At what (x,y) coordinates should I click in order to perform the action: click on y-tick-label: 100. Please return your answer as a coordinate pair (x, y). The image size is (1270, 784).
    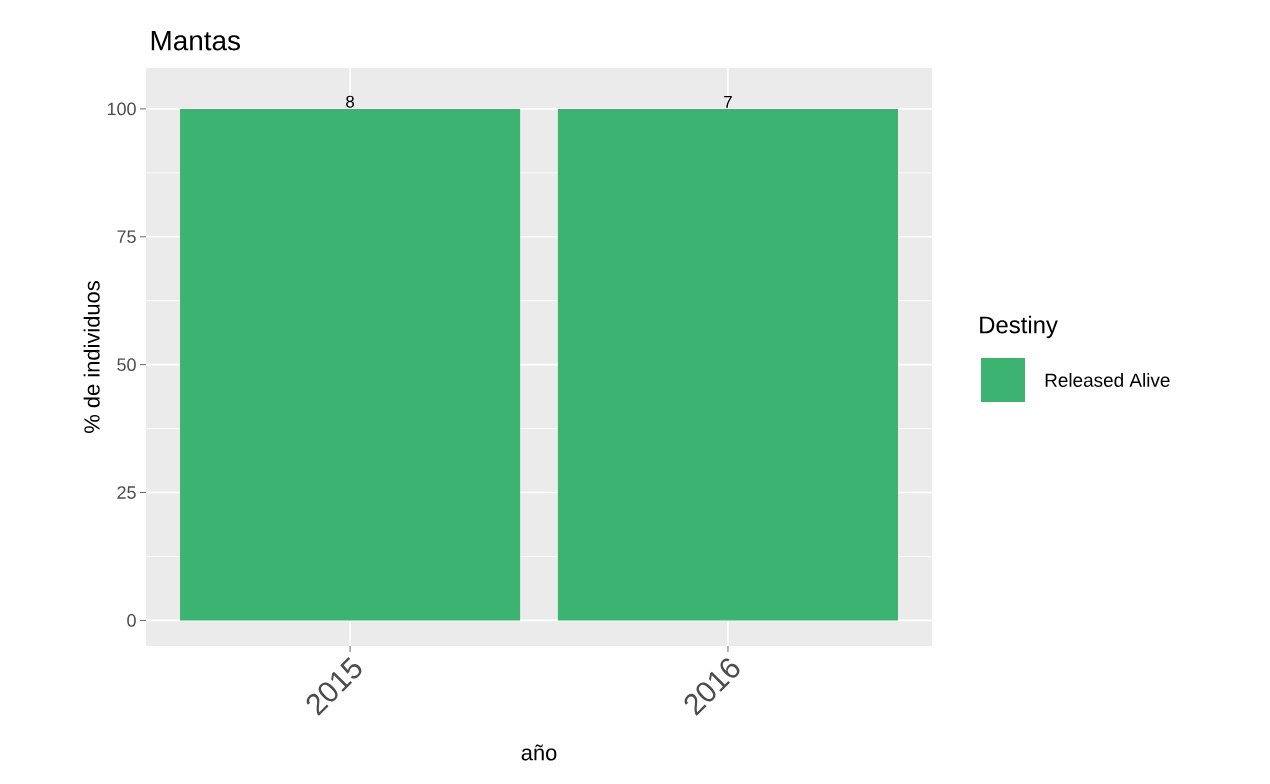
    Looking at the image, I should click on (121, 109).